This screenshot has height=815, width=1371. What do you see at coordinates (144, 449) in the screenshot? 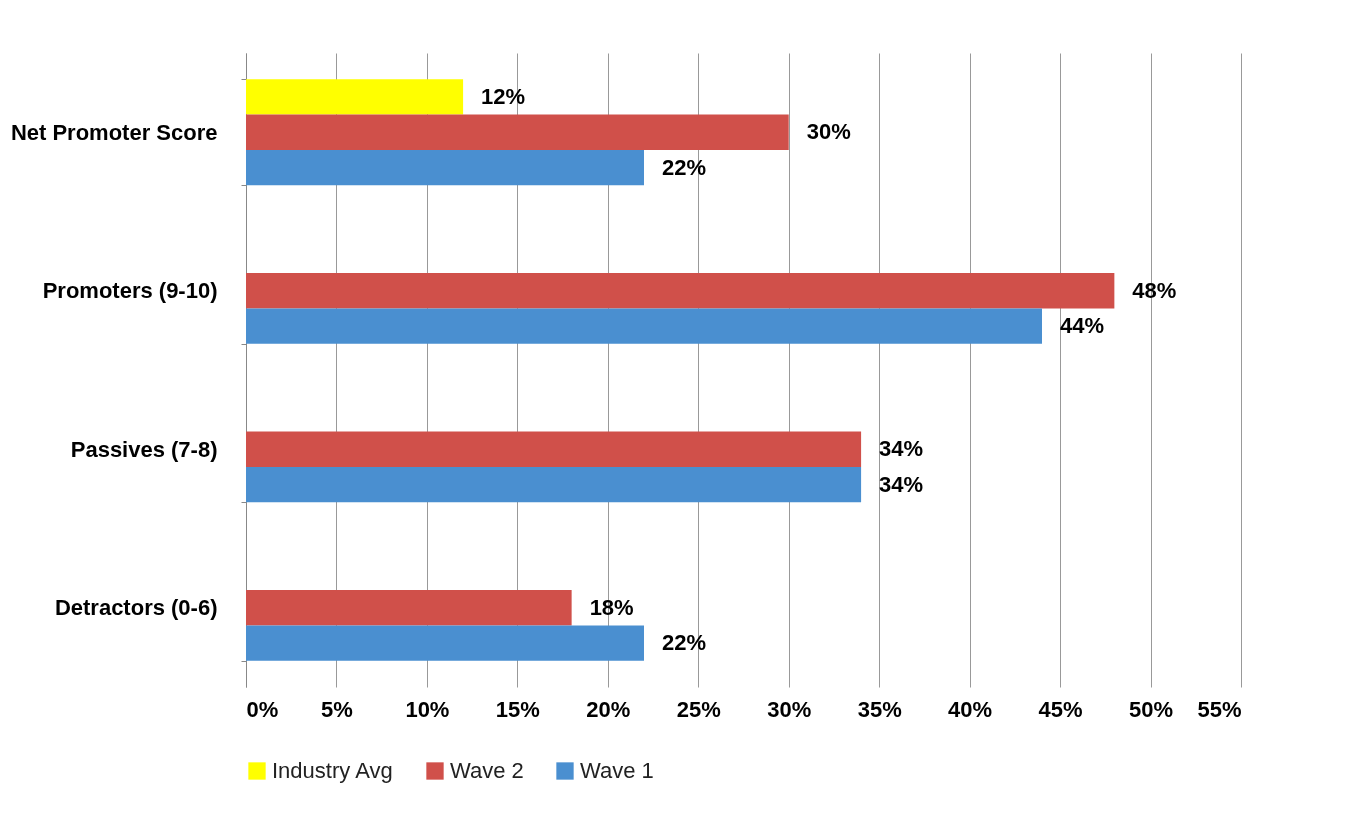
I see `y-tick-label: Passives (7-8)` at bounding box center [144, 449].